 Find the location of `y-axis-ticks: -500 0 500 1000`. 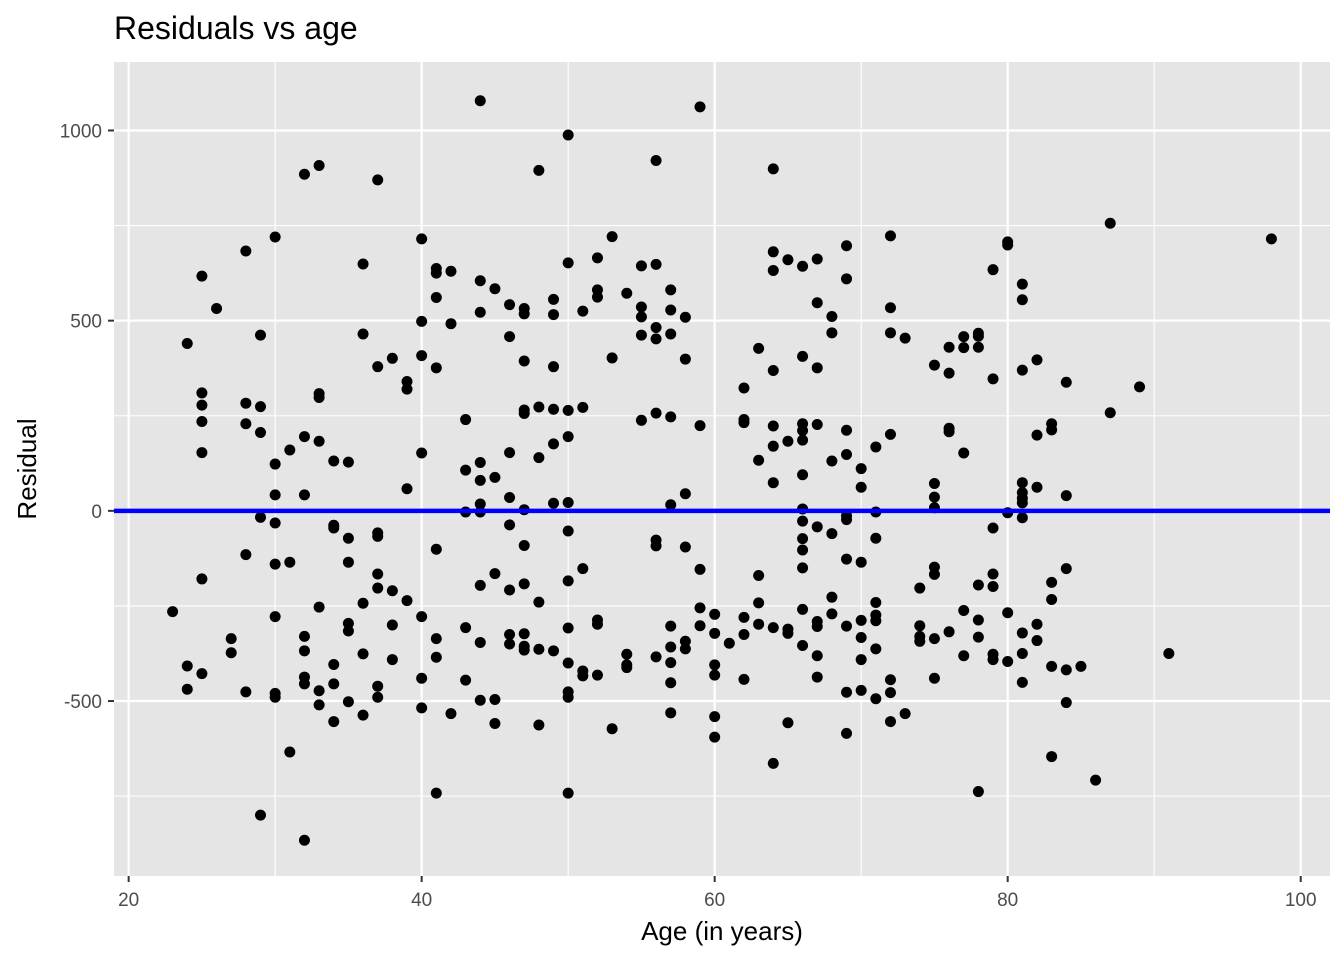

y-axis-ticks: -500 0 500 1000 is located at coordinates (87, 417).